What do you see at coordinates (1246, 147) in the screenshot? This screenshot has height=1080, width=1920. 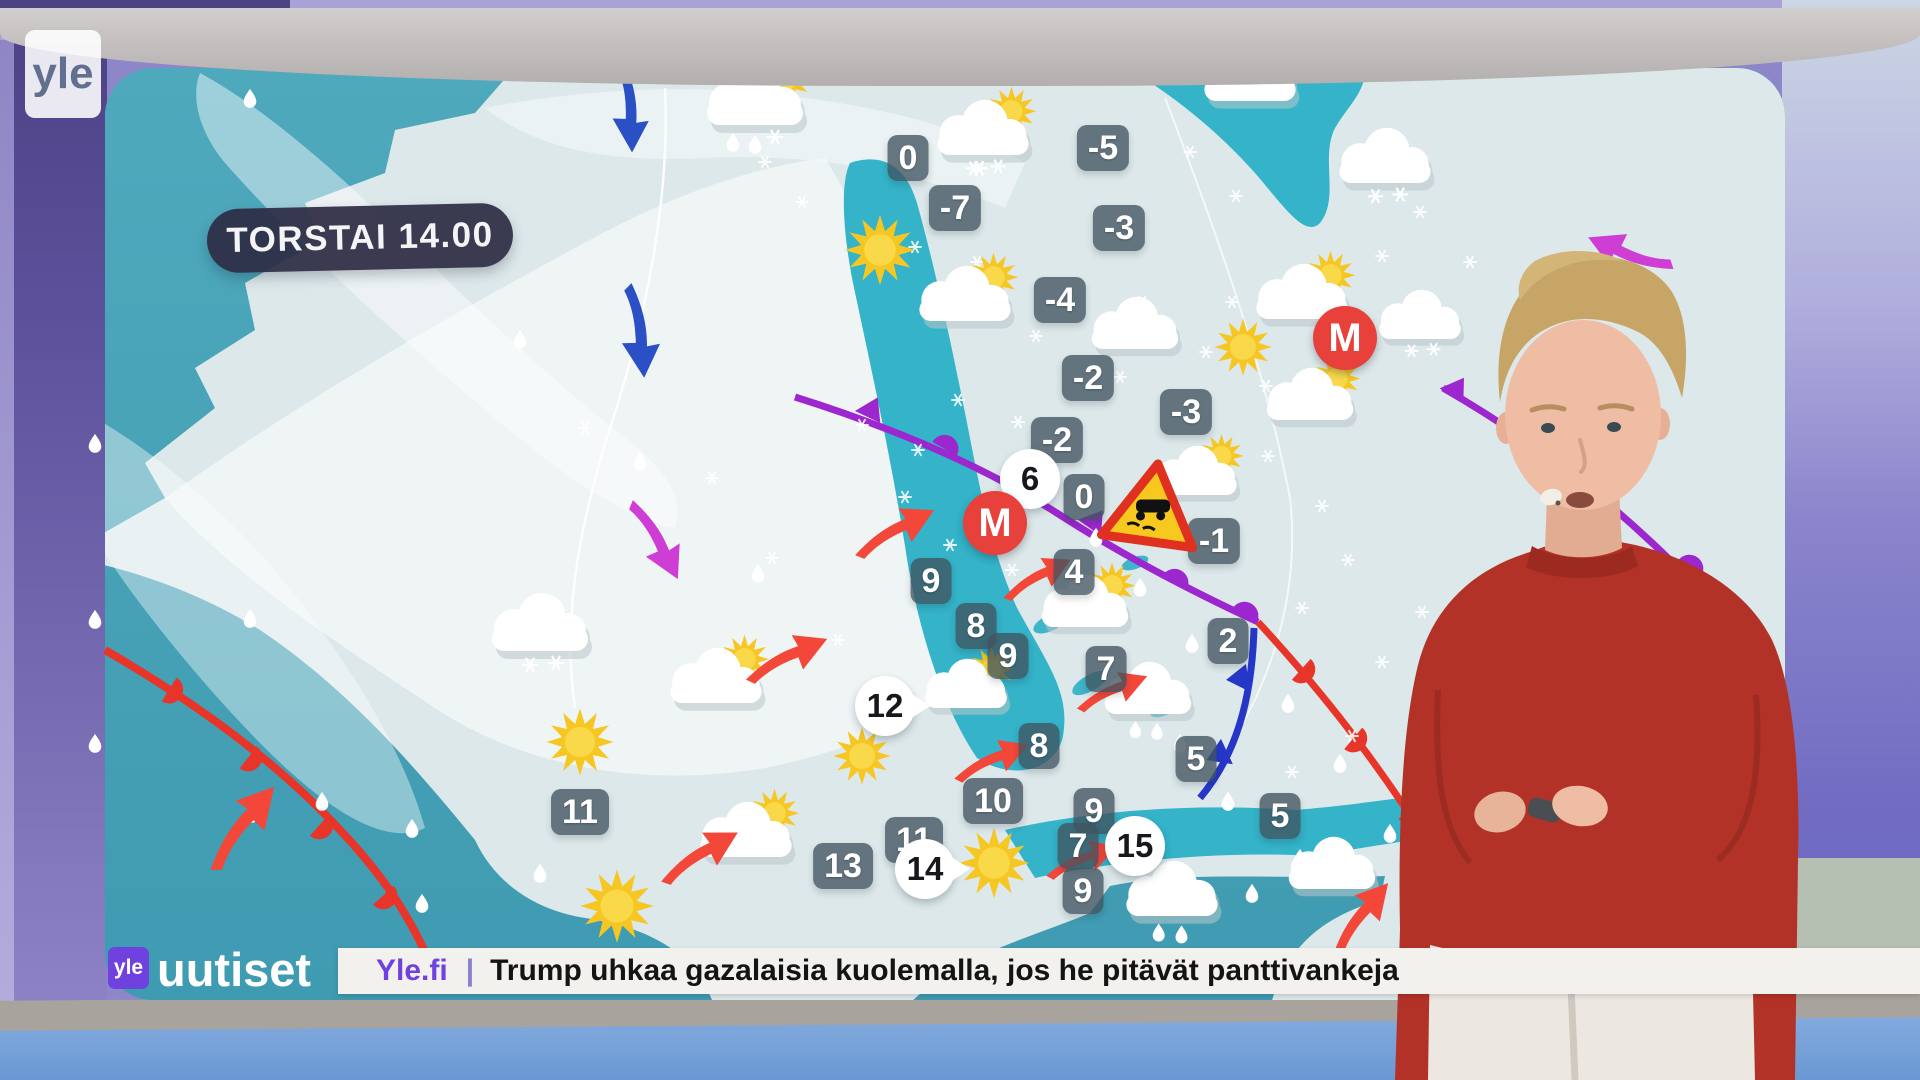 I see `white-sea` at bounding box center [1246, 147].